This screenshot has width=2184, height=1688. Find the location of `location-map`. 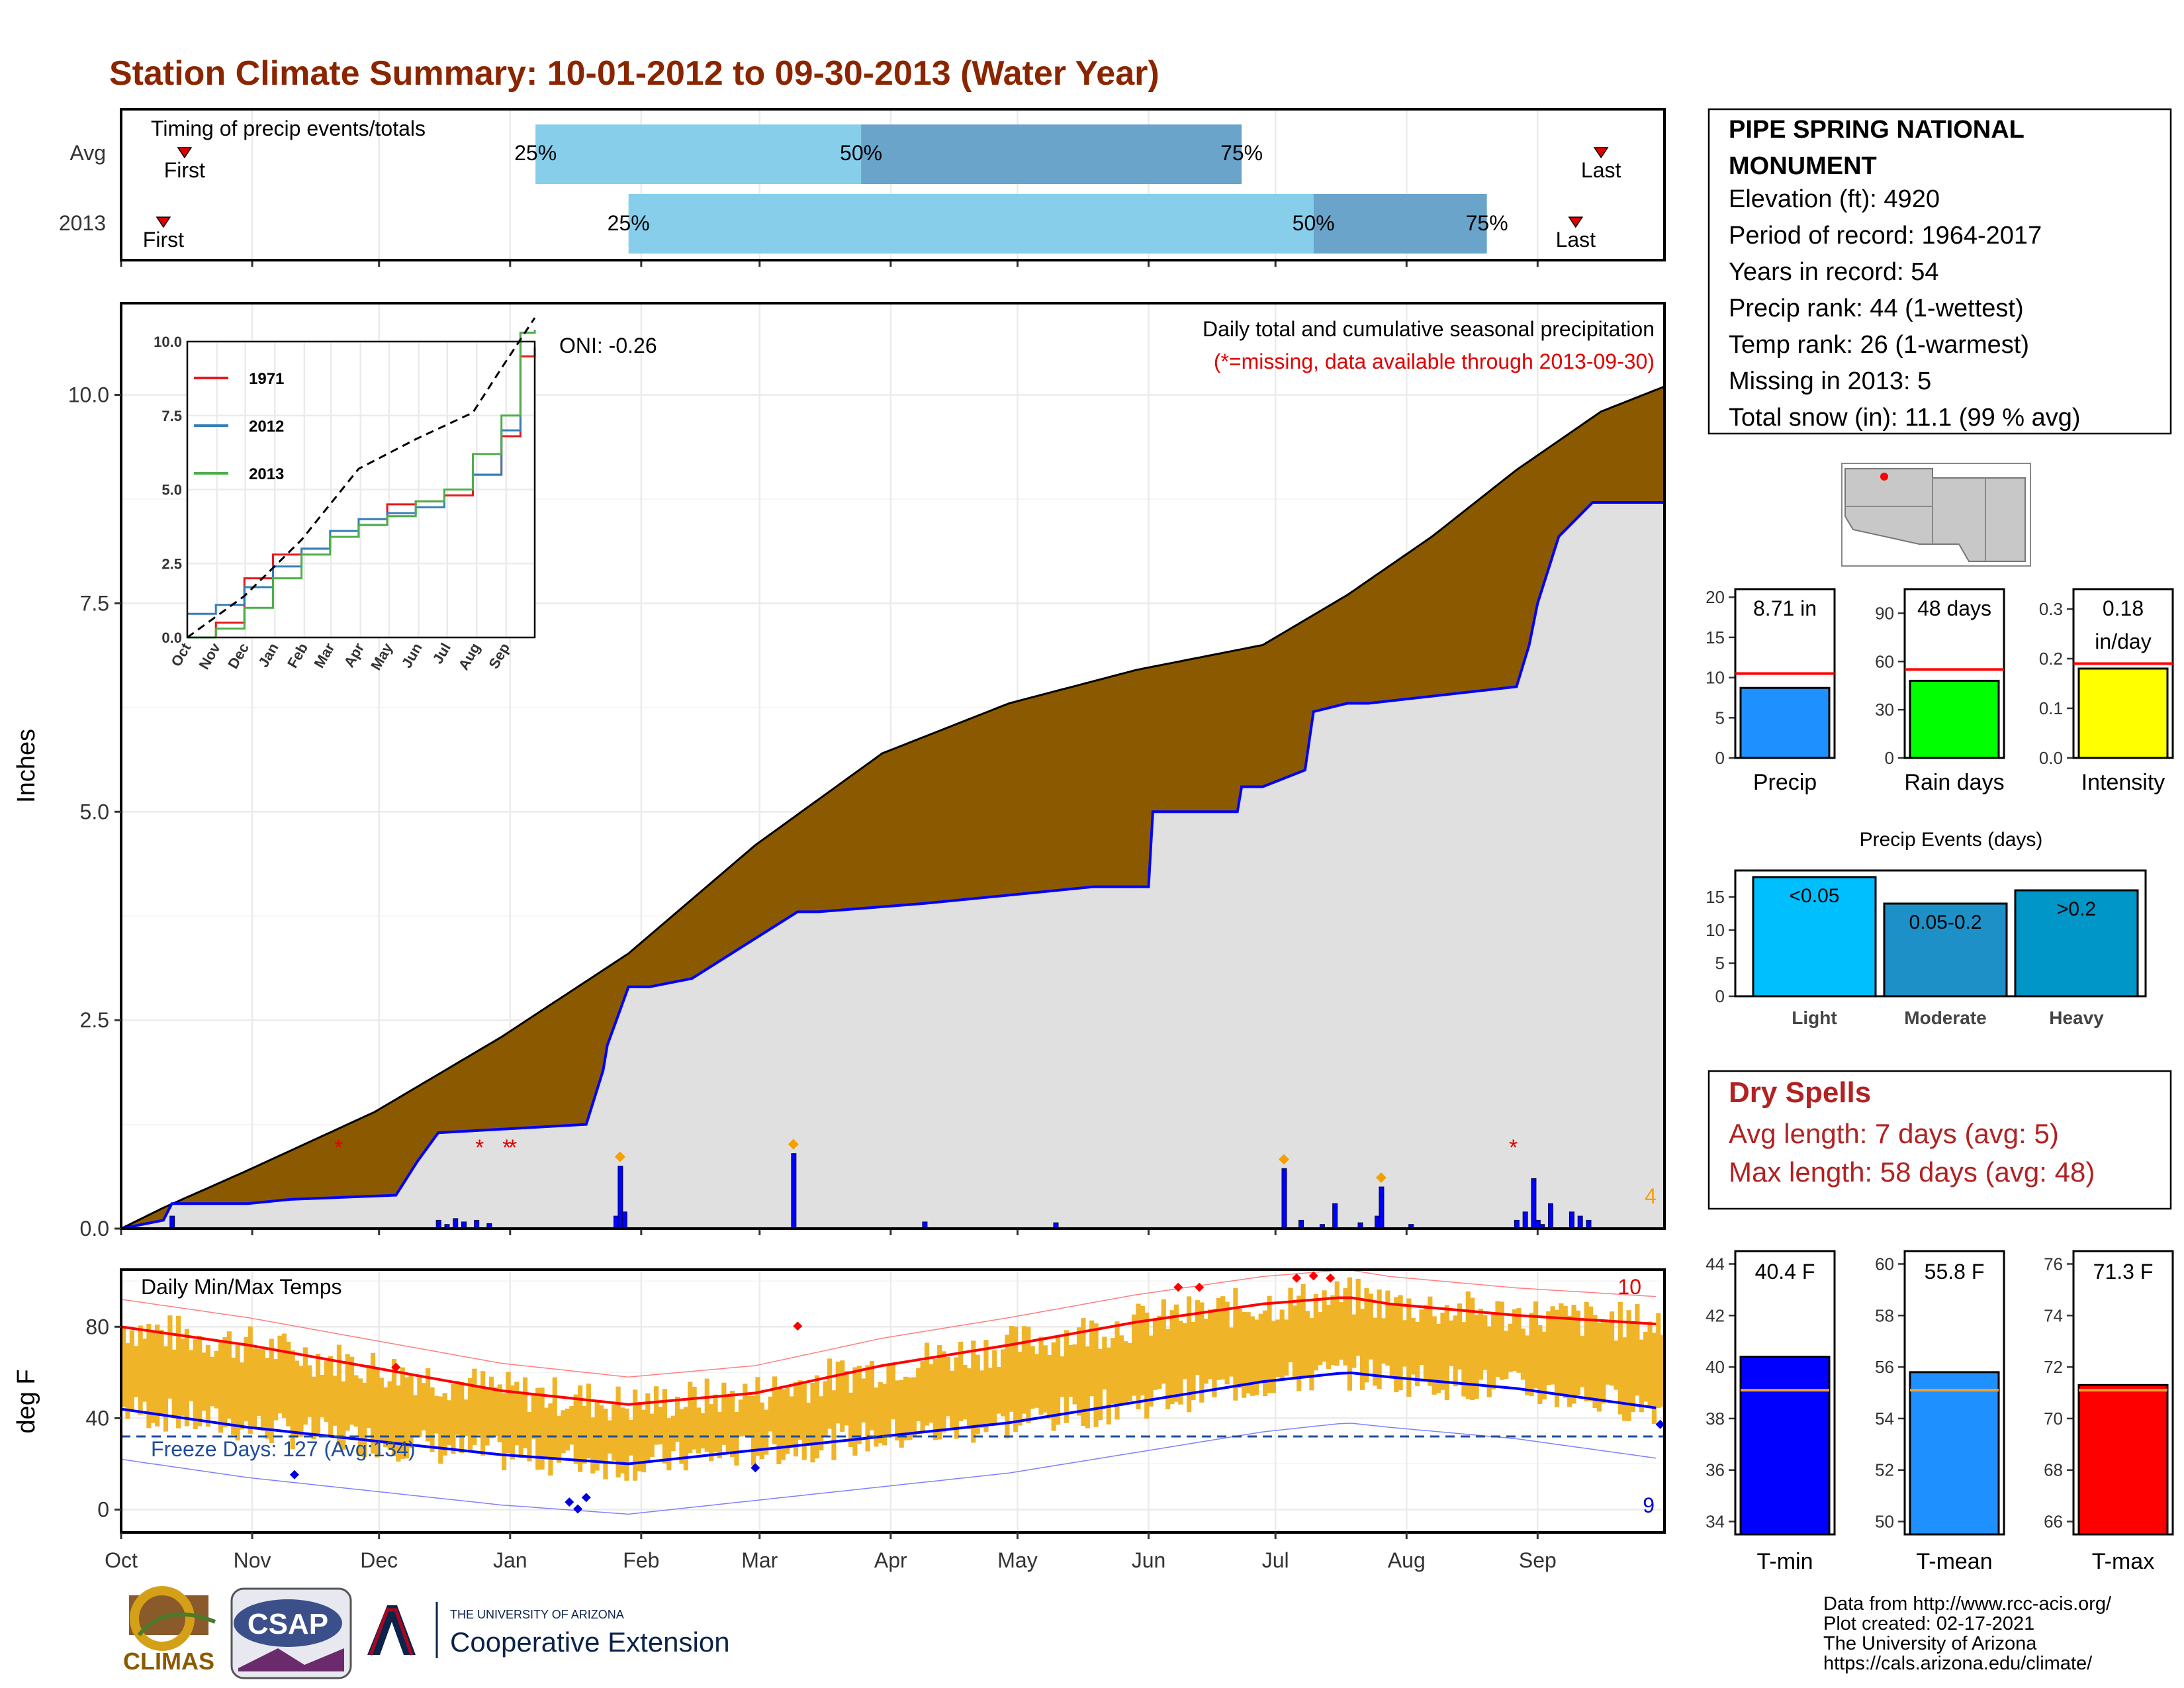

location-map is located at coordinates (1936, 515).